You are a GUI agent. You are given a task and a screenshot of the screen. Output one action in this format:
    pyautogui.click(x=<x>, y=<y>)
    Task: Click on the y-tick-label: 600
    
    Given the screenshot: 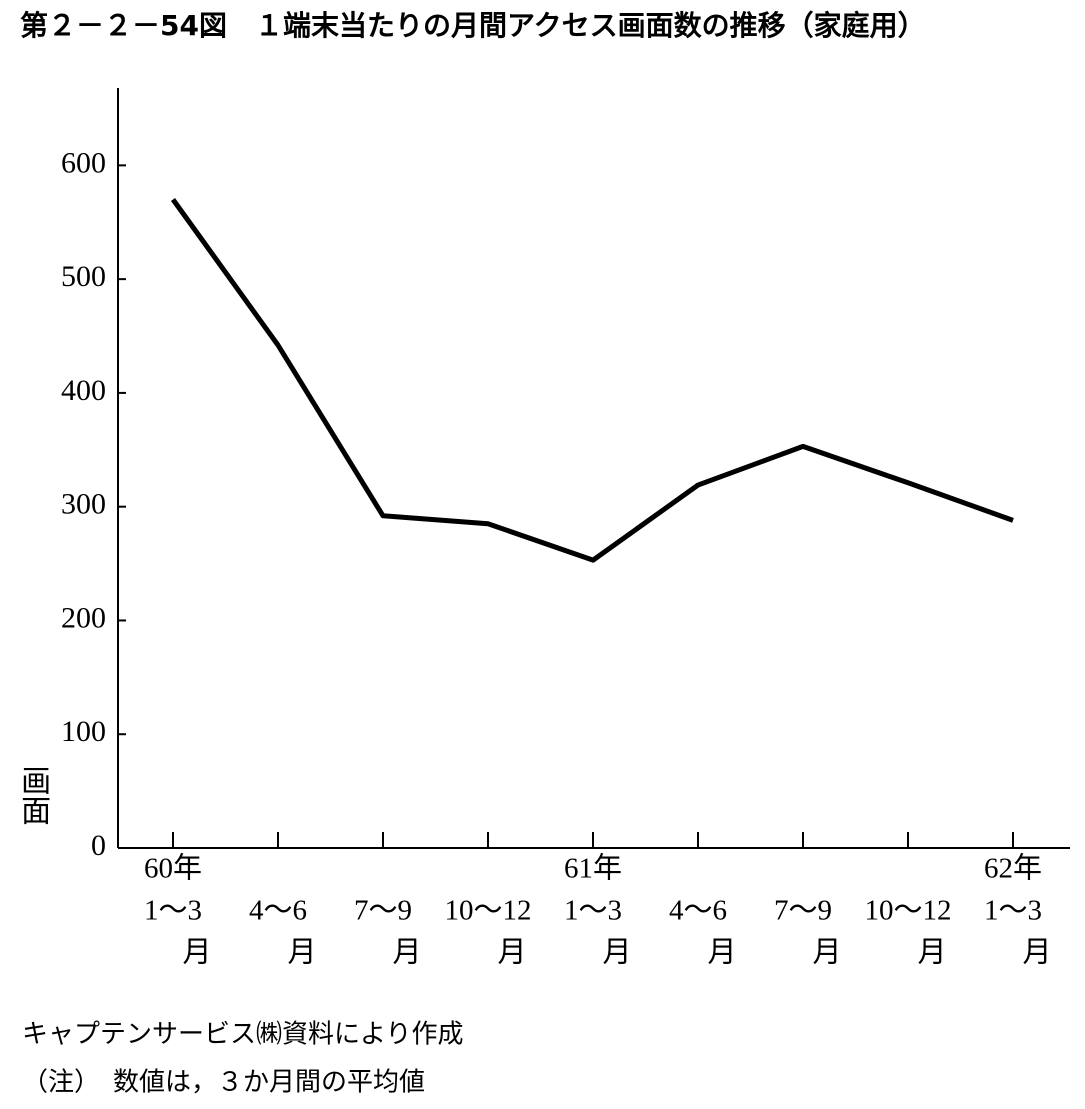 What is the action you would take?
    pyautogui.click(x=83, y=162)
    